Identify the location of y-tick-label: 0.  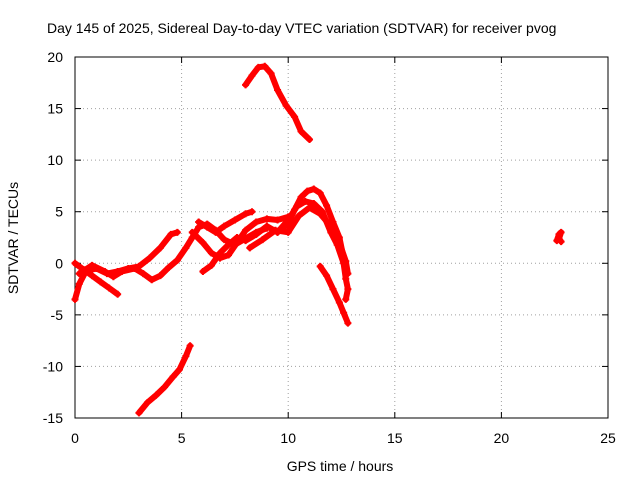
(59, 263).